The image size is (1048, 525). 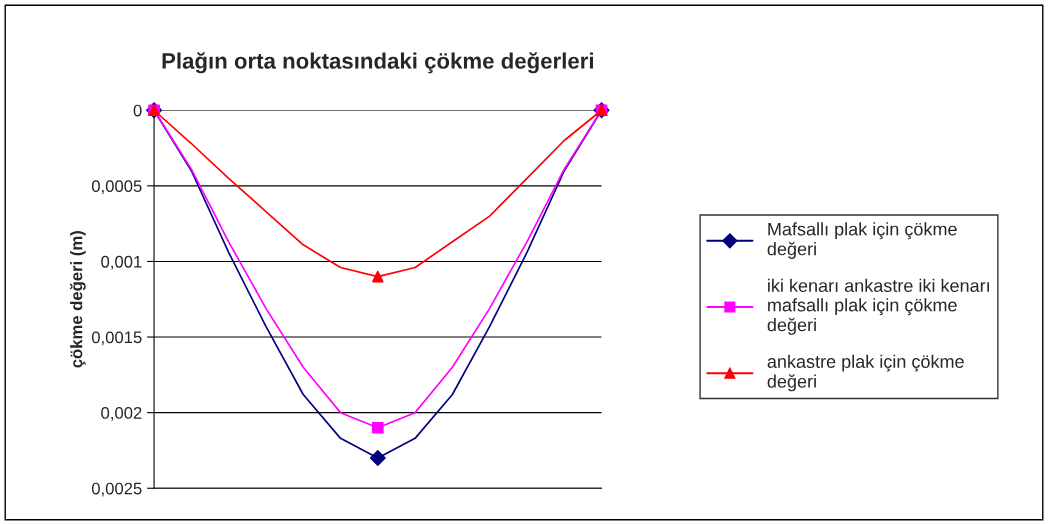 What do you see at coordinates (137, 110) in the screenshot?
I see `y-tick-label: 0` at bounding box center [137, 110].